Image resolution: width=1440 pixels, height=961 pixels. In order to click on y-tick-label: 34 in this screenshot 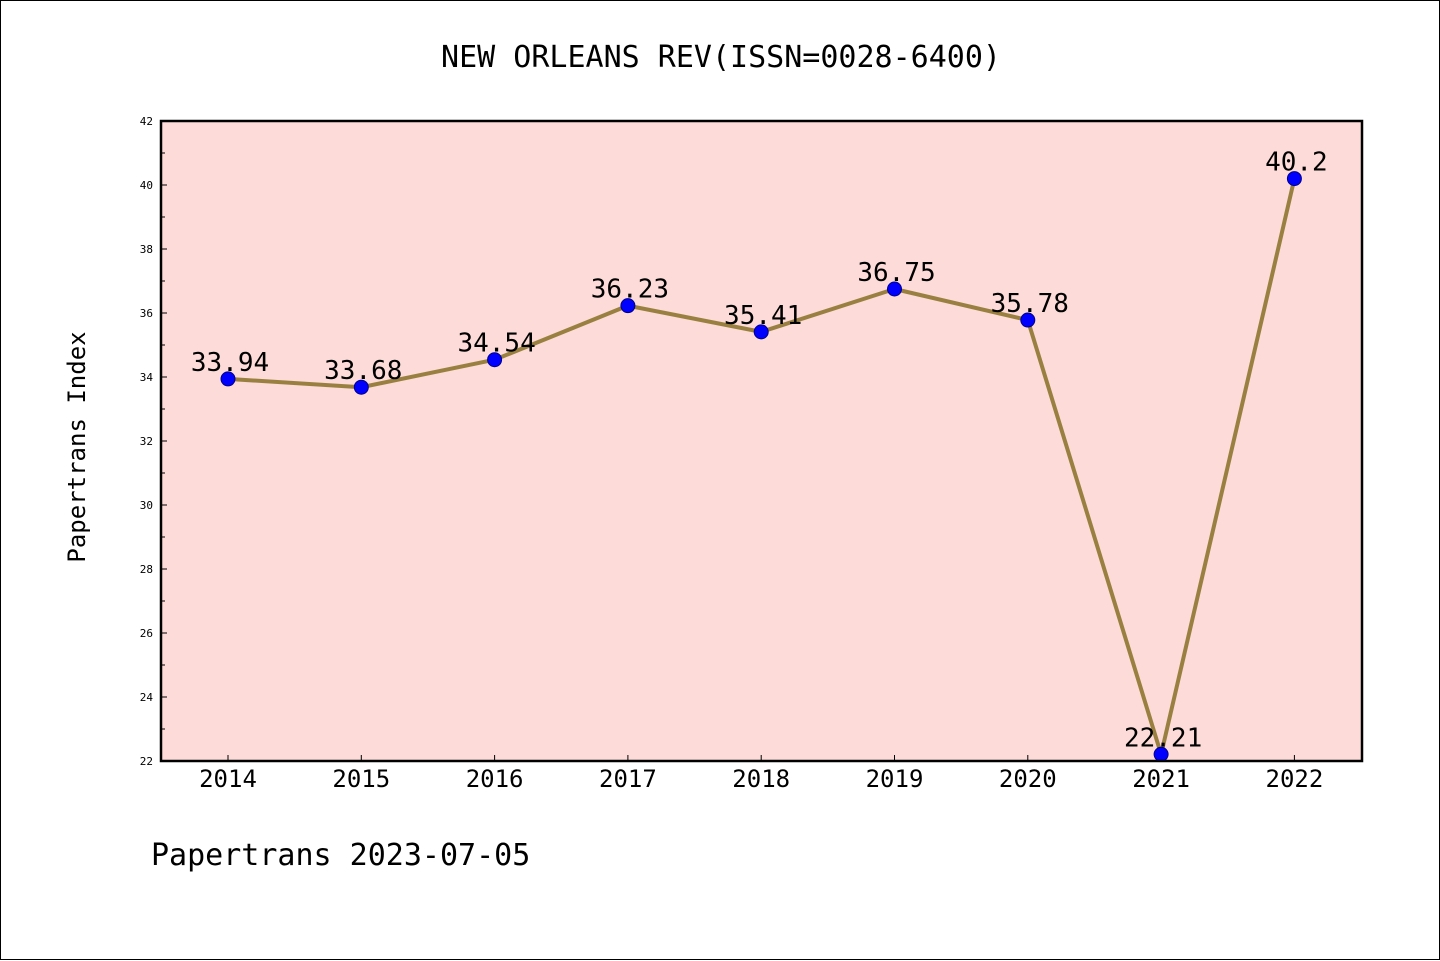, I will do `click(147, 377)`.